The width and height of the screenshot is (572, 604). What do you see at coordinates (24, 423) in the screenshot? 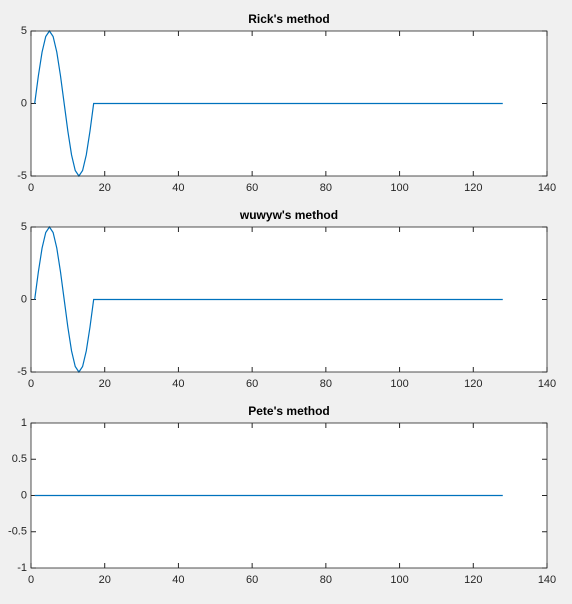
I see `y-tick-label: 1` at bounding box center [24, 423].